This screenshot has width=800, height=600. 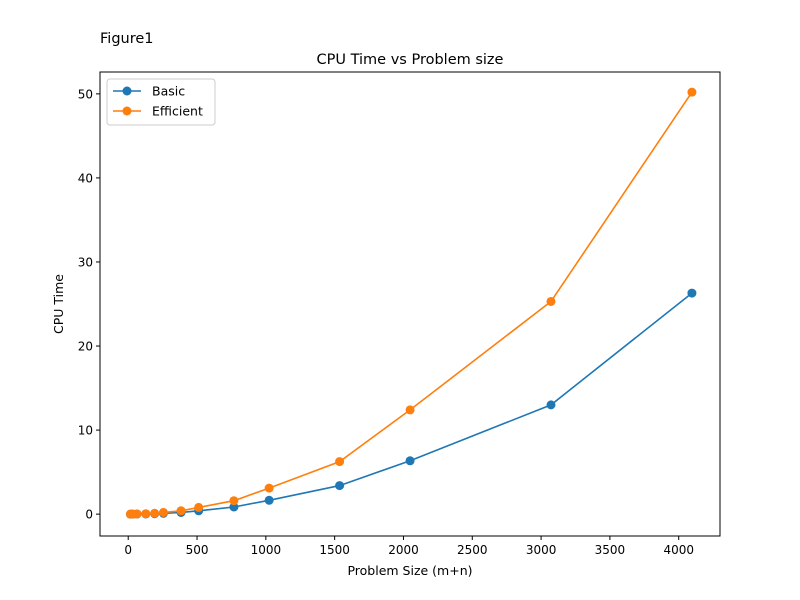 What do you see at coordinates (266, 550) in the screenshot?
I see `x-tick-label: 1000` at bounding box center [266, 550].